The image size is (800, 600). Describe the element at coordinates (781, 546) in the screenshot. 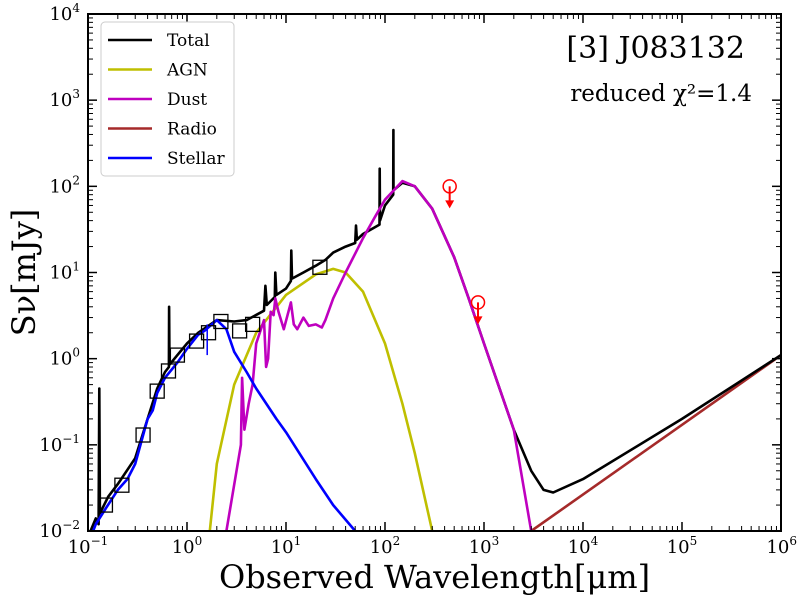

I see `x-tick-label: 10⁶` at that location.